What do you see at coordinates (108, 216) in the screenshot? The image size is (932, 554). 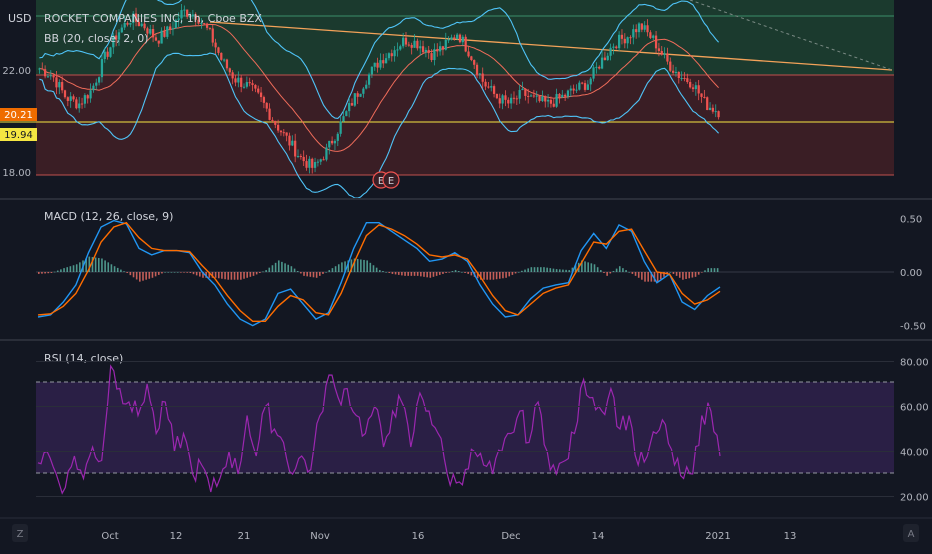 I see `macd-indicator-label: MACD (12, 26, close, 9)` at bounding box center [108, 216].